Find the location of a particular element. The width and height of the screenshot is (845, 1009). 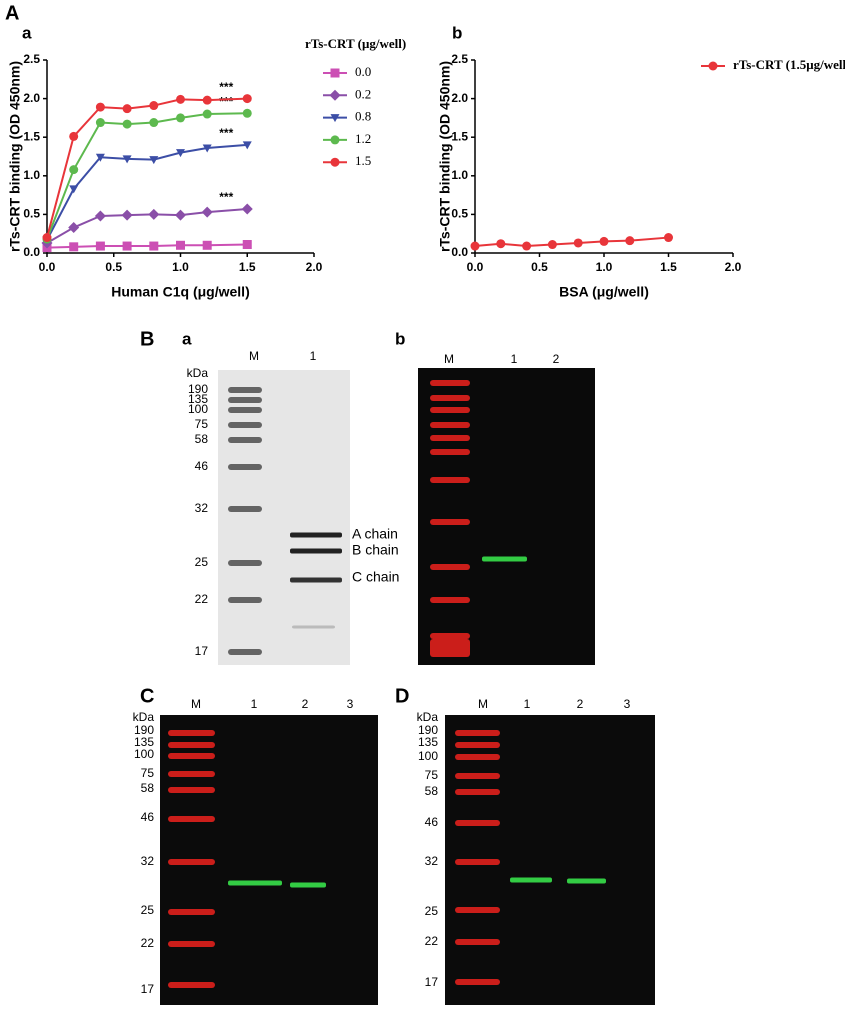

marker-label: 190 is located at coordinates (144, 730).